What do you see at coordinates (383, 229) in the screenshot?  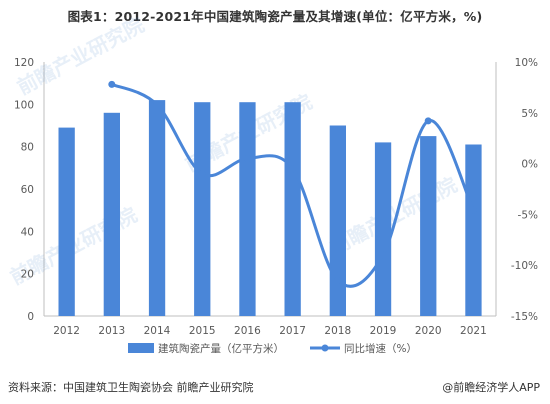 I see `bar-2019` at bounding box center [383, 229].